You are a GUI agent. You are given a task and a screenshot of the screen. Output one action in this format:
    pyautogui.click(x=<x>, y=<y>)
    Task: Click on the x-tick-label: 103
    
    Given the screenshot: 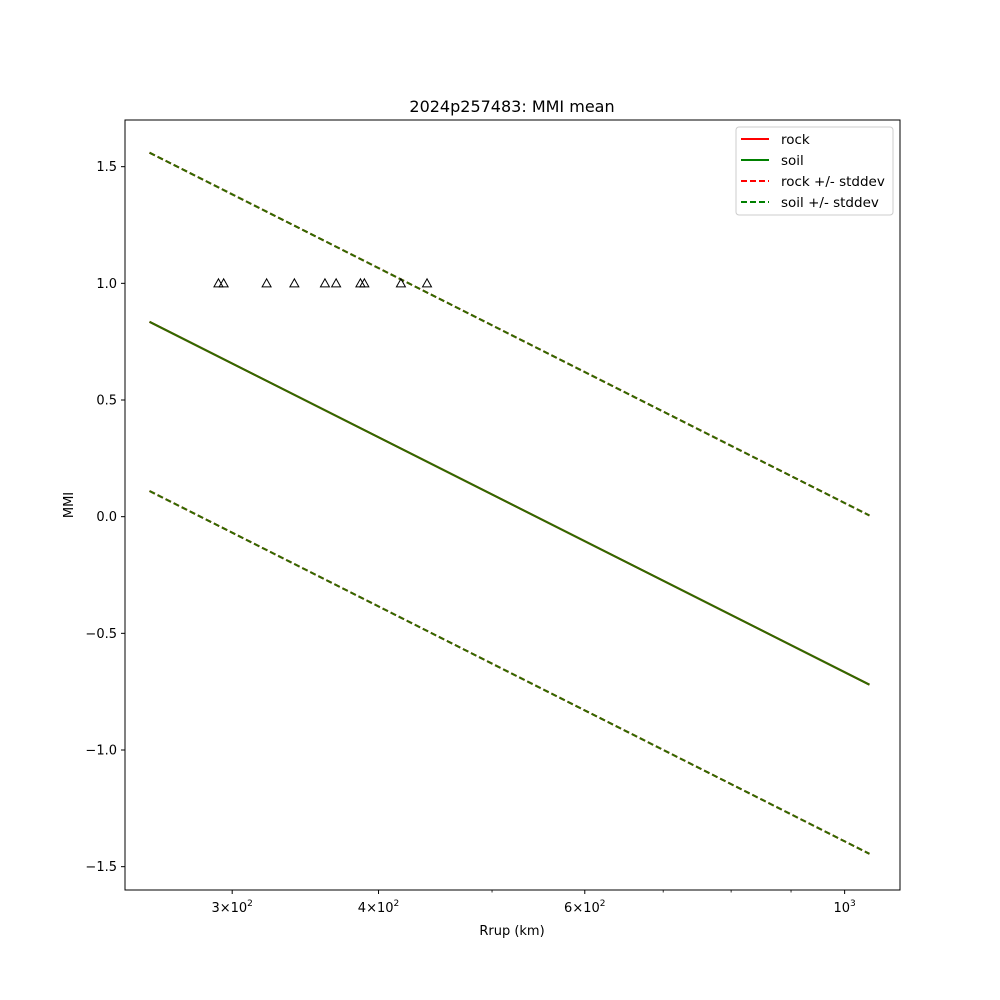 What is the action you would take?
    pyautogui.click(x=844, y=907)
    